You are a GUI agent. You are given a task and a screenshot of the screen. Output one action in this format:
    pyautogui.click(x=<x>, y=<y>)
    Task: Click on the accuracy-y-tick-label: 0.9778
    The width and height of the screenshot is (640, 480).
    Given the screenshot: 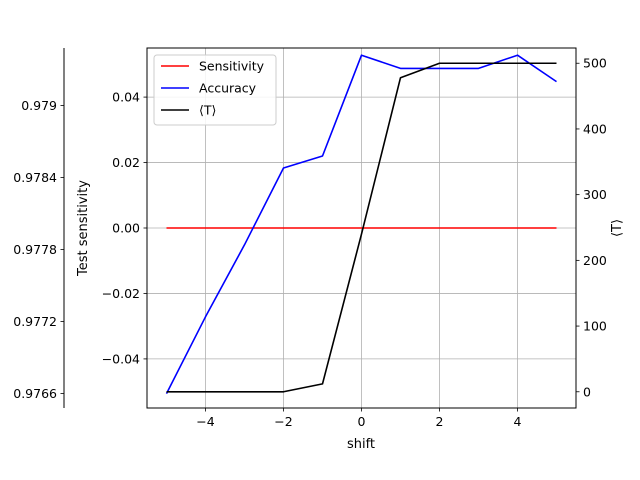 What is the action you would take?
    pyautogui.click(x=35, y=249)
    